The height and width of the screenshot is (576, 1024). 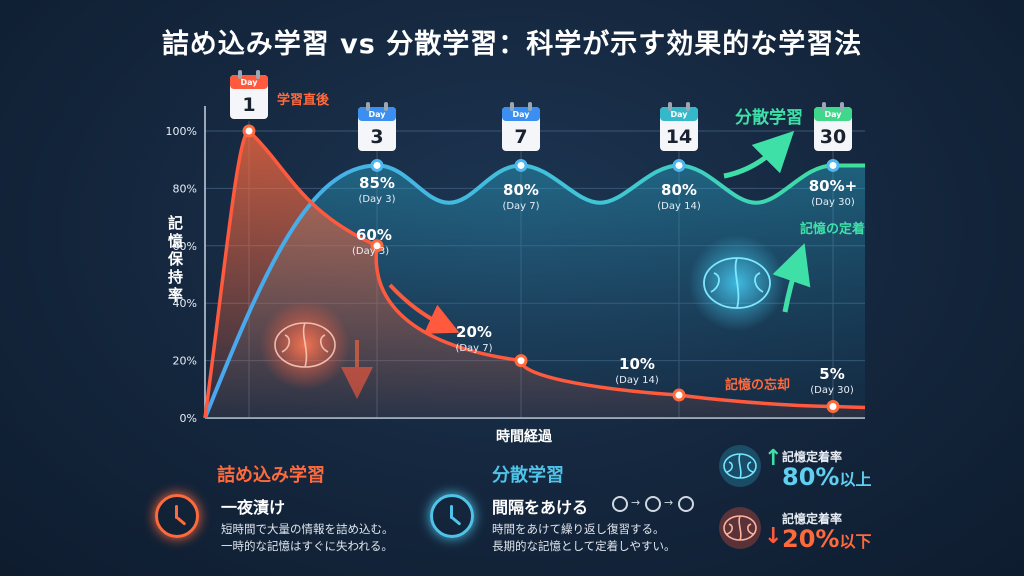 I want to click on y-tick-label: 20%, so click(x=185, y=361).